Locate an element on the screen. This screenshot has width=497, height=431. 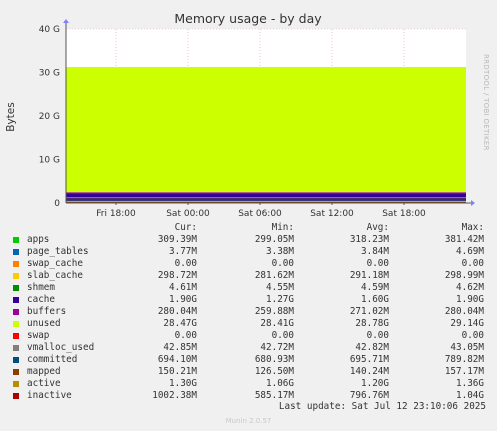
legend-avg-value: 695.71M is located at coordinates (369, 359).